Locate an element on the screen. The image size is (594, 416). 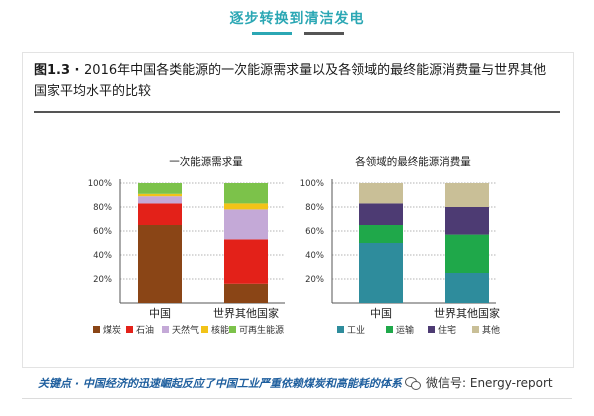
chart-0-ytick-label: 80% is located at coordinates (102, 208).